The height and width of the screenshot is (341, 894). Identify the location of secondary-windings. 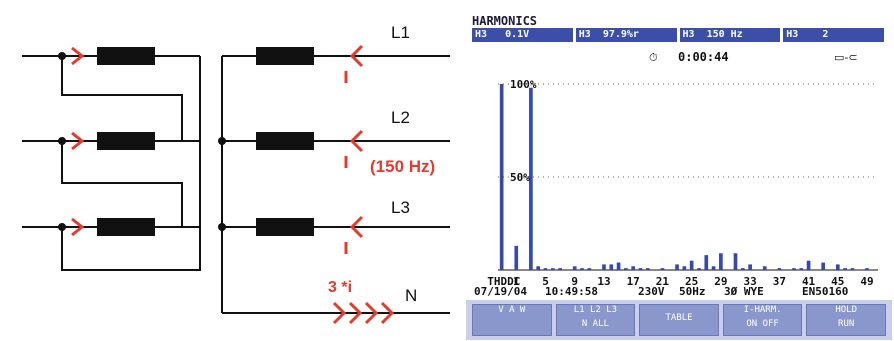
(266, 141).